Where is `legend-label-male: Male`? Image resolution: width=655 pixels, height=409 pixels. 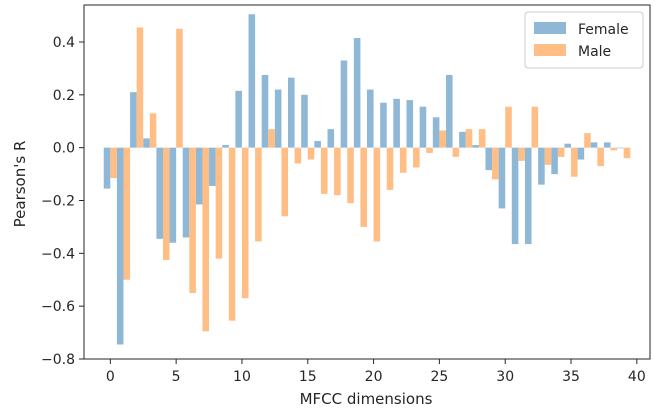
legend-label-male: Male is located at coordinates (594, 52).